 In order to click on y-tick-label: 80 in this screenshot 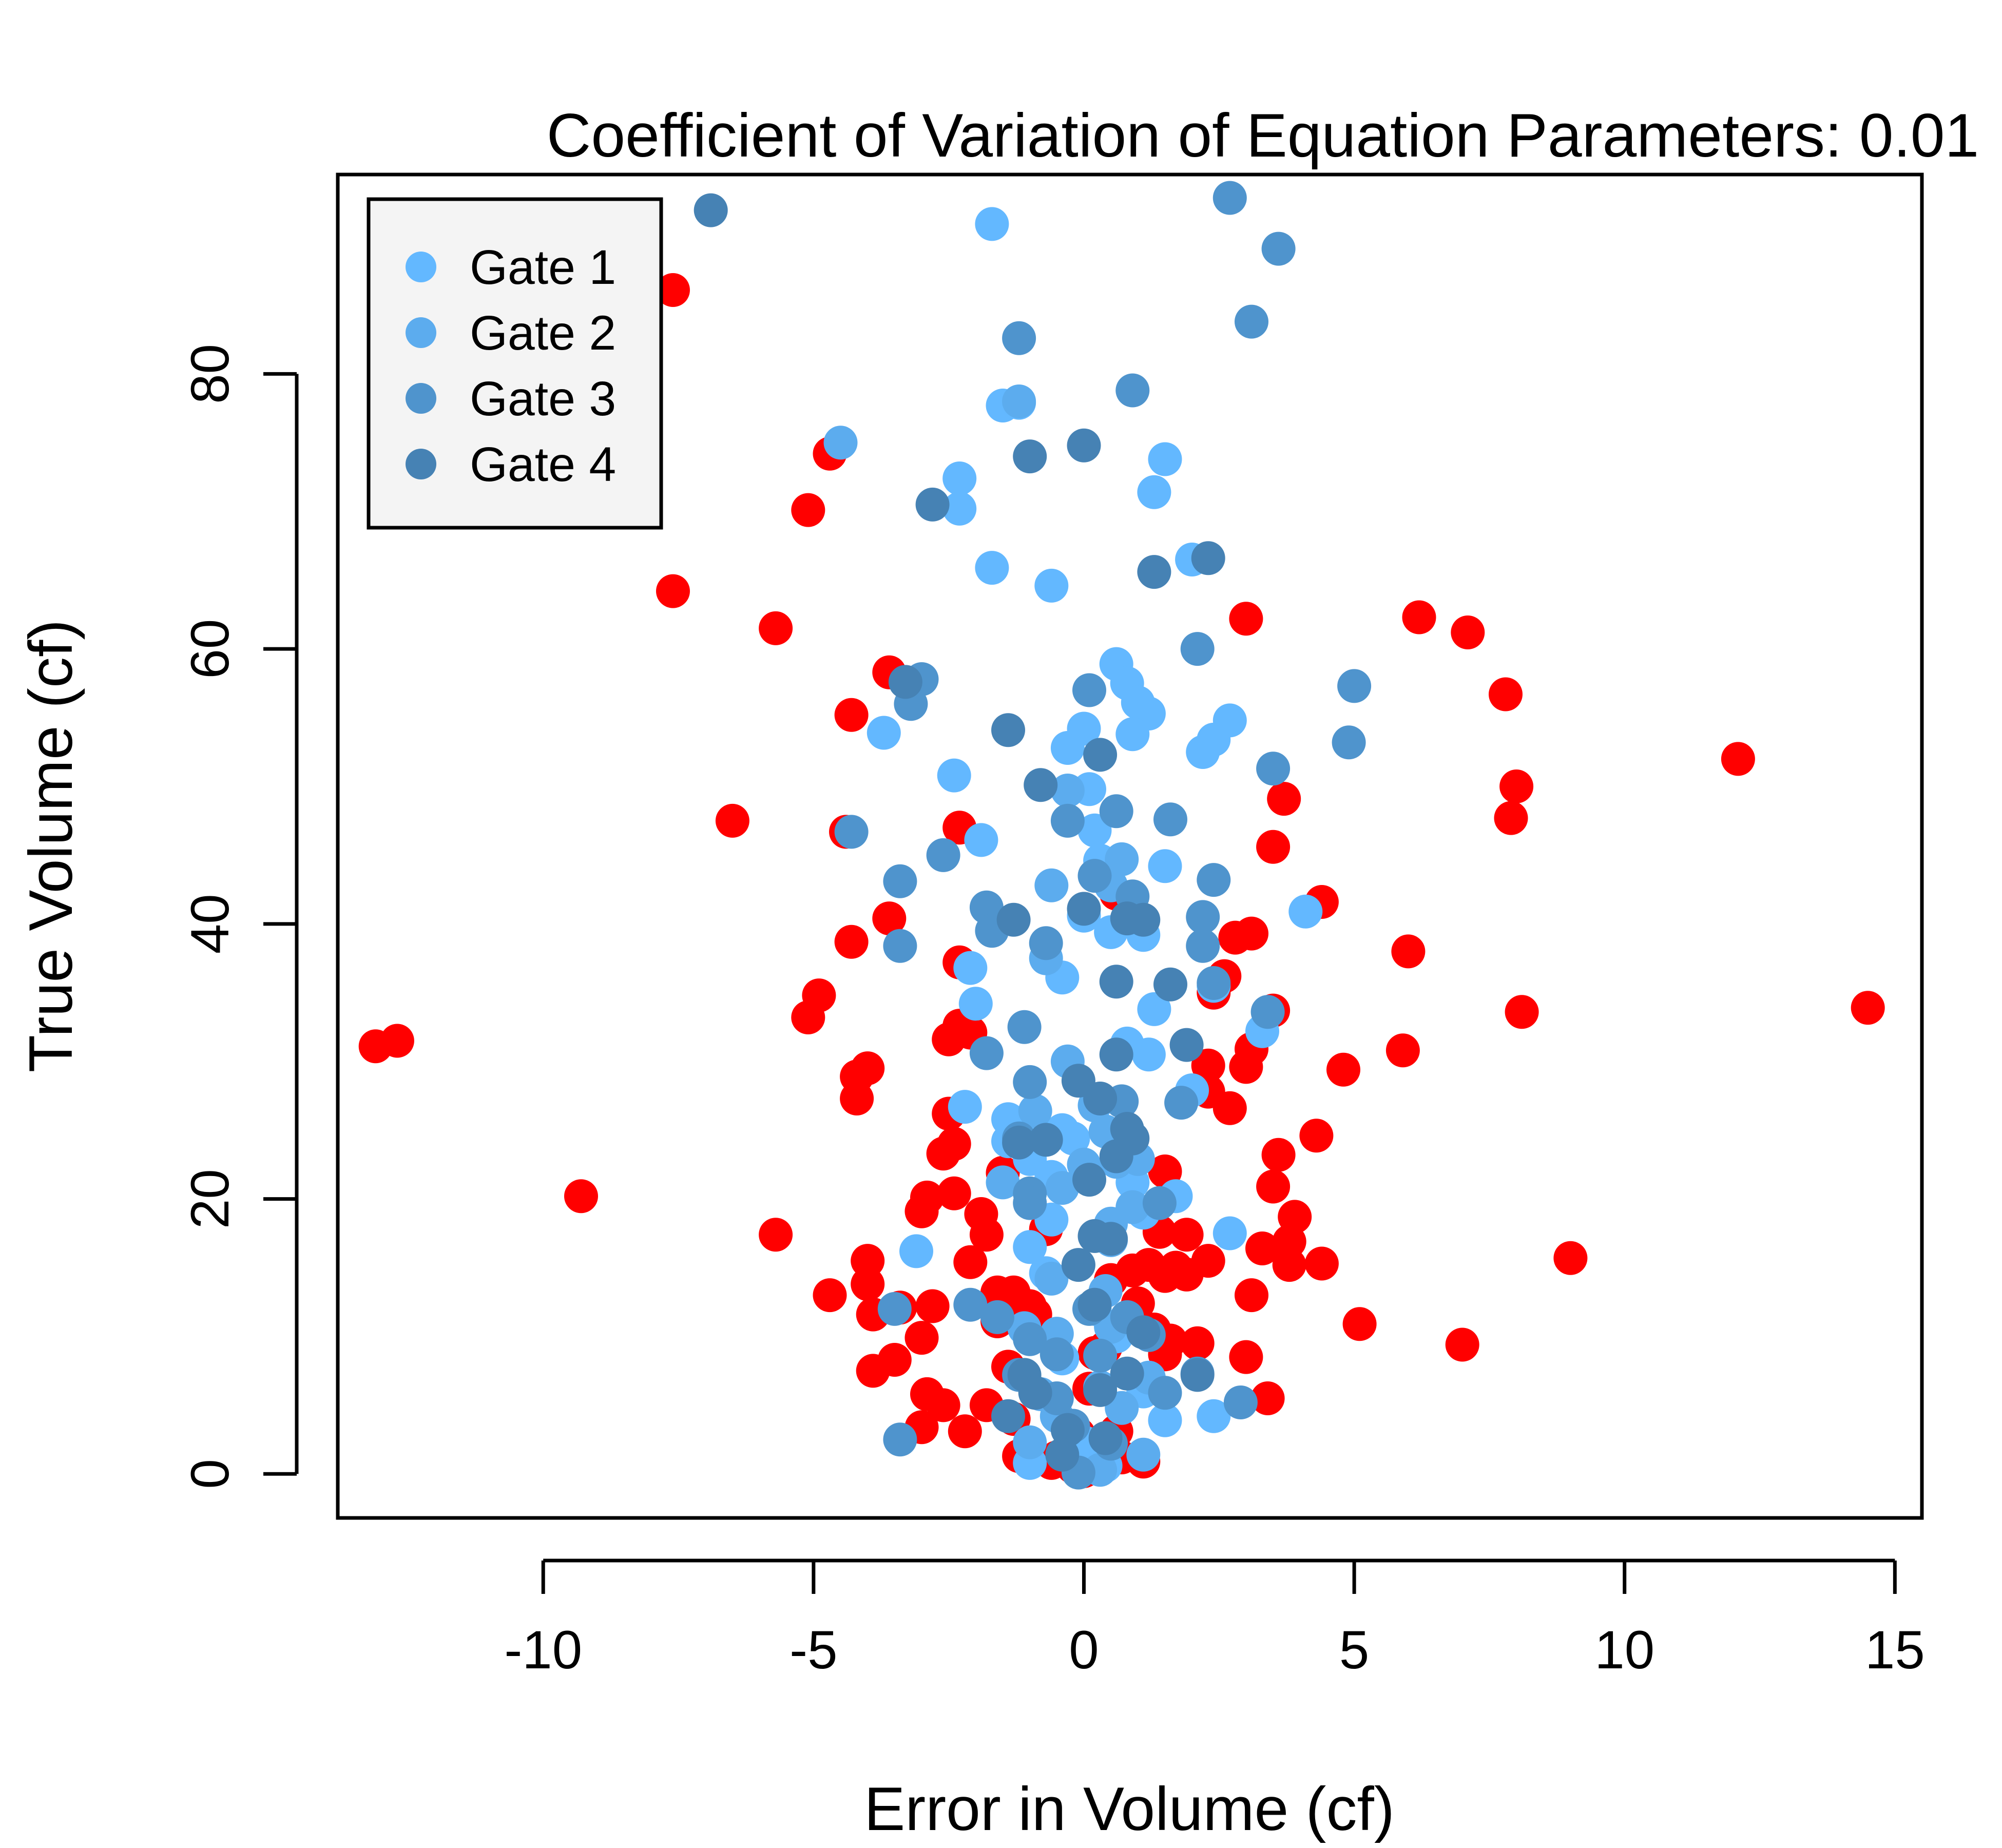, I will do `click(210, 374)`.